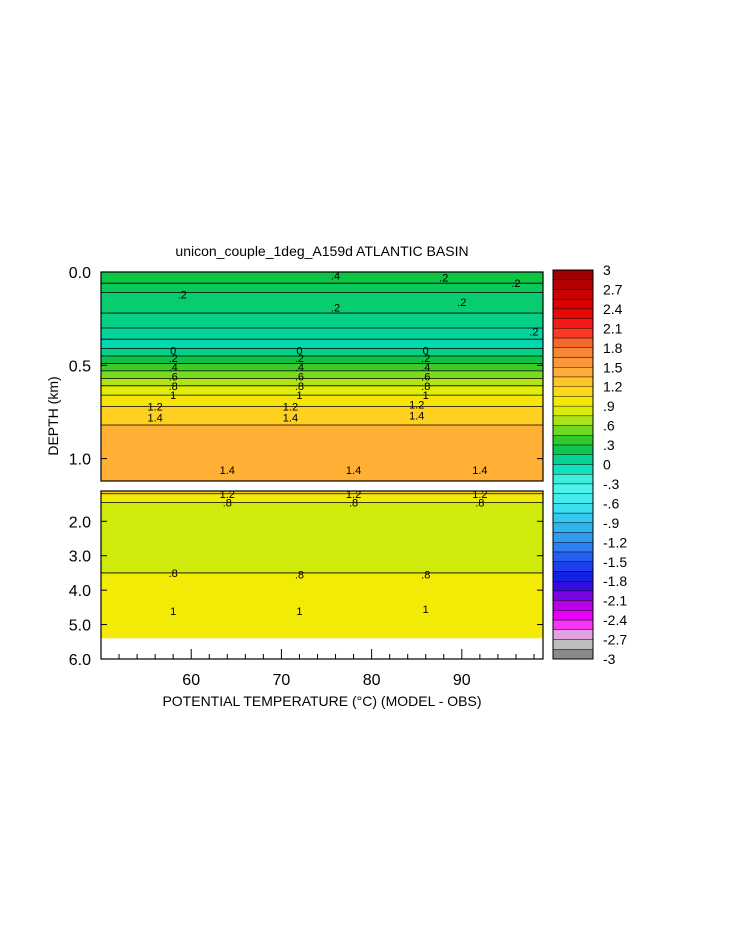 This screenshot has width=733, height=945. Describe the element at coordinates (80, 626) in the screenshot. I see `y-tick-label: 5.0` at that location.